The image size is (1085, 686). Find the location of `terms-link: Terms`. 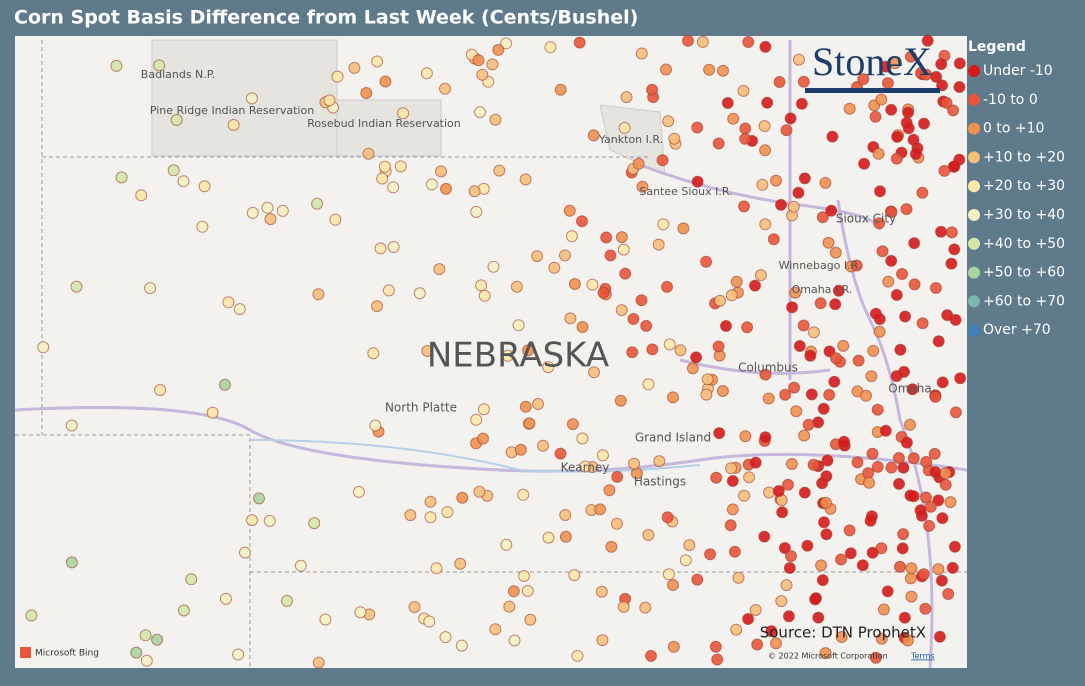

terms-link: Terms is located at coordinates (922, 656).